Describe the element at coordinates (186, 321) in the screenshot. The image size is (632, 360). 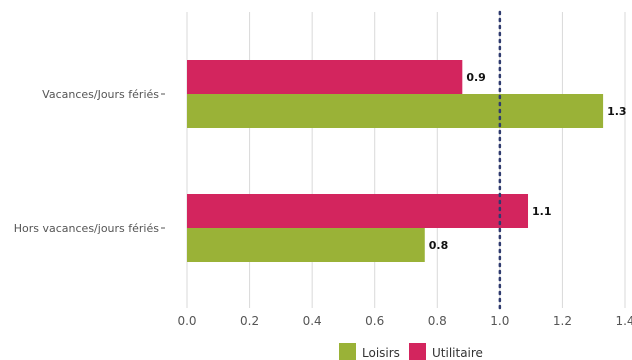
I see `x-tick-label: 0.0` at that location.